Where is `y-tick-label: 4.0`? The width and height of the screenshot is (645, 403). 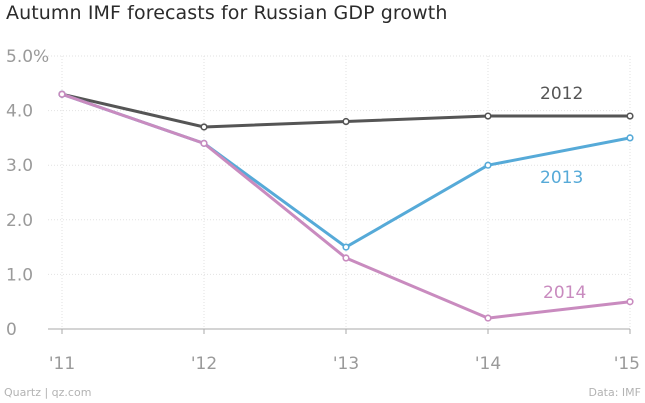 y-tick-label: 4.0 is located at coordinates (19, 112).